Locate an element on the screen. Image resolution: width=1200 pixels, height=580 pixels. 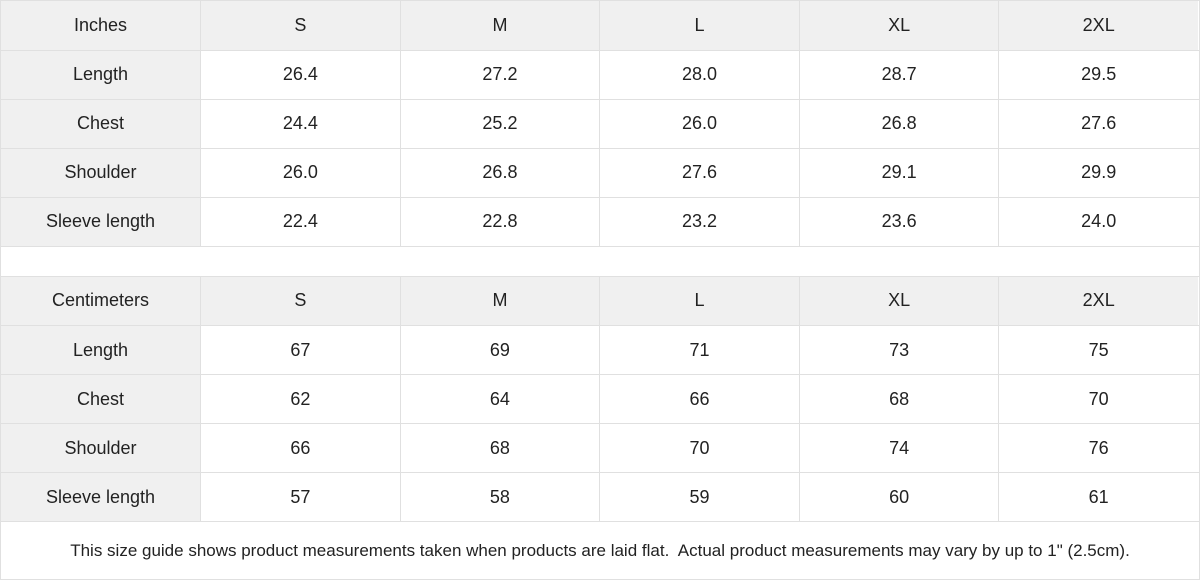
measurement-cell: 29.9 is located at coordinates (1098, 173).